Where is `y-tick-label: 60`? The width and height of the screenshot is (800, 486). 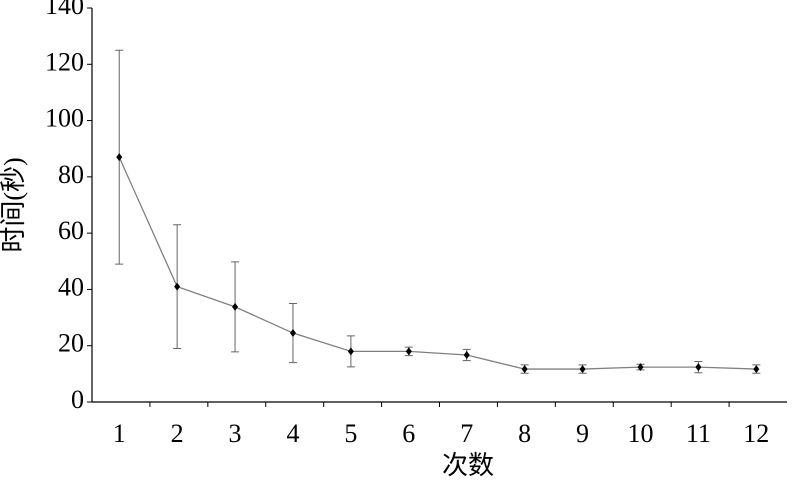
y-tick-label: 60 is located at coordinates (71, 230).